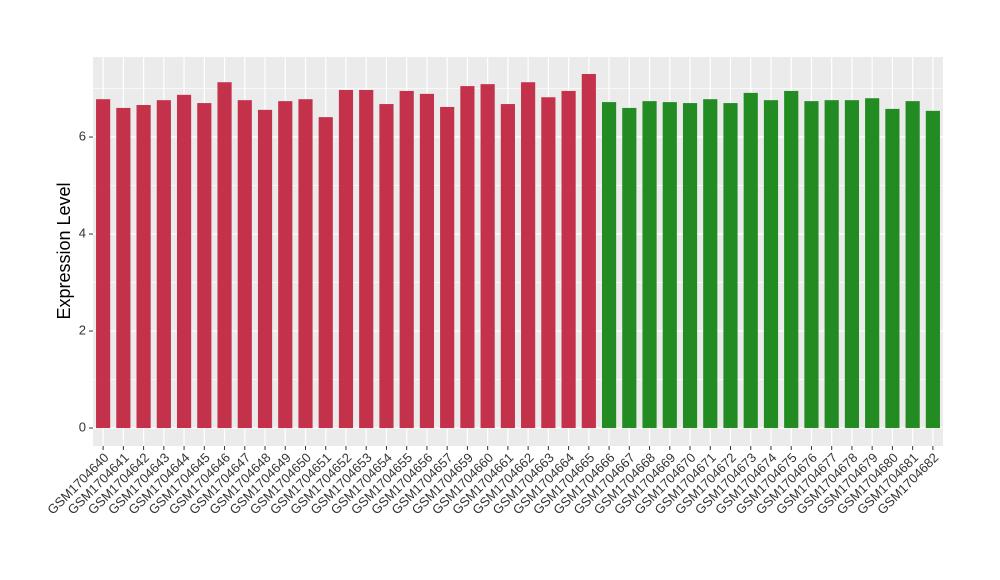 Image resolution: width=1000 pixels, height=580 pixels. What do you see at coordinates (82, 426) in the screenshot?
I see `y-tick-label: 0` at bounding box center [82, 426].